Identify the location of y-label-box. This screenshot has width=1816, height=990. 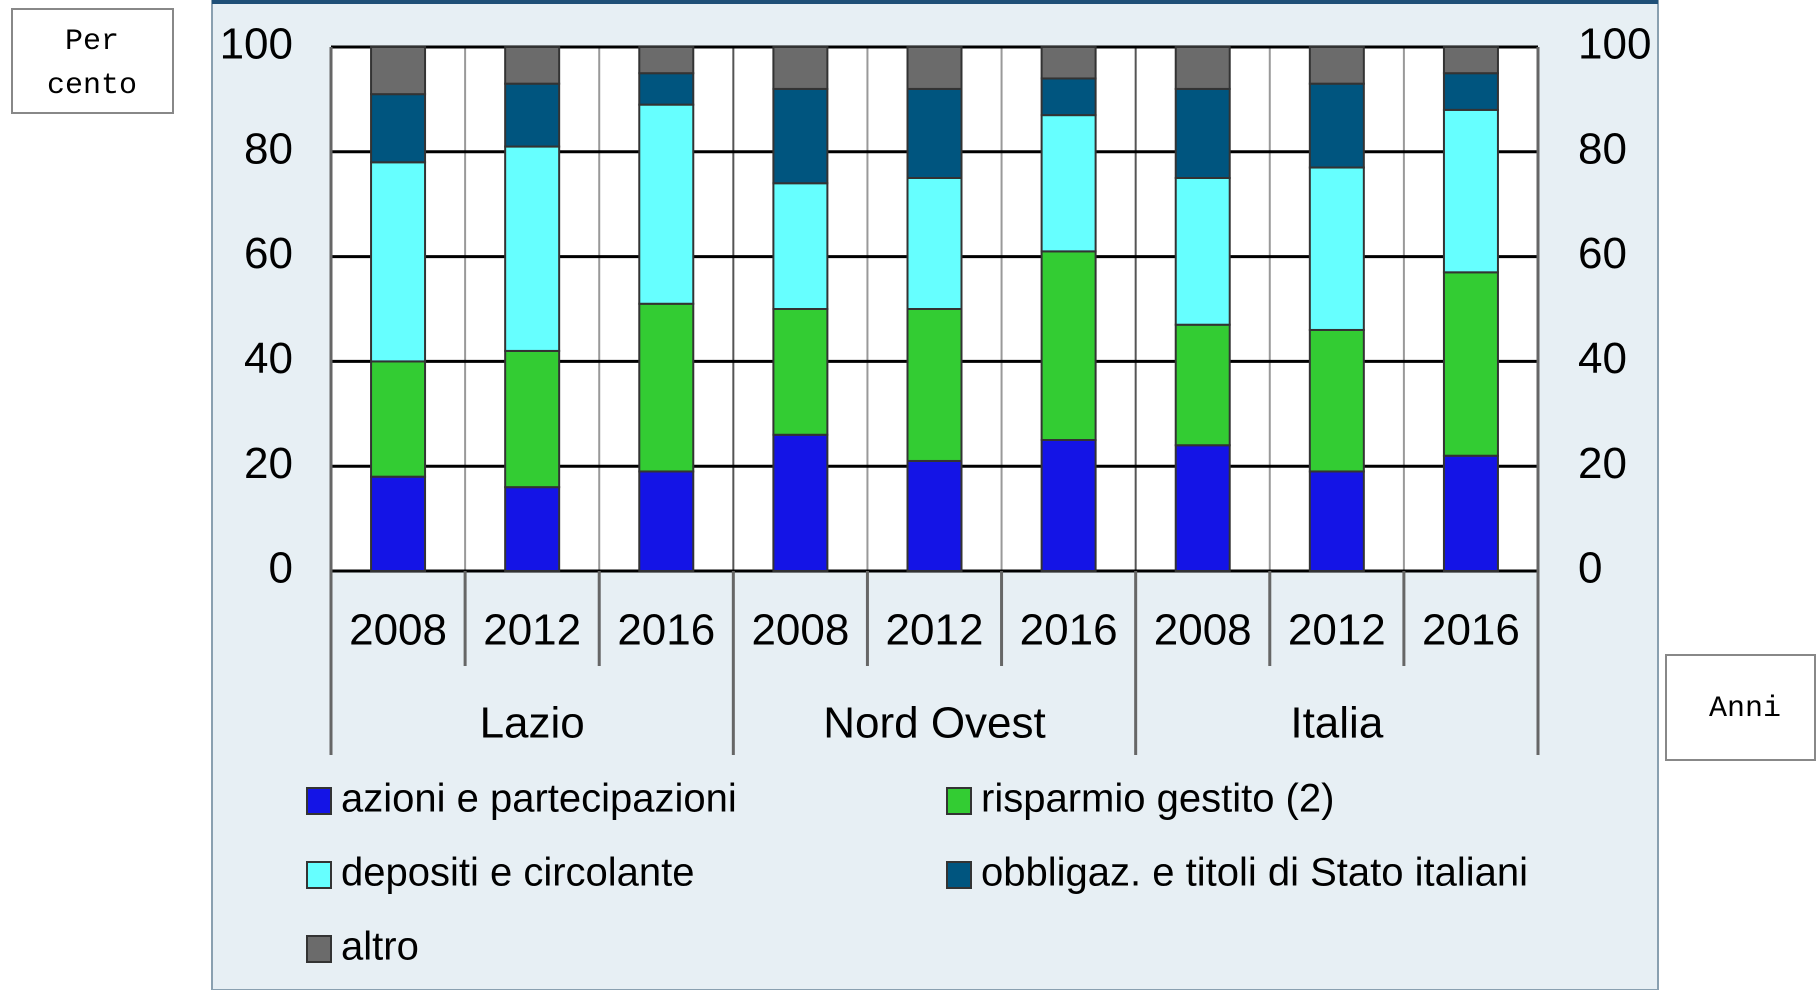
(92, 61).